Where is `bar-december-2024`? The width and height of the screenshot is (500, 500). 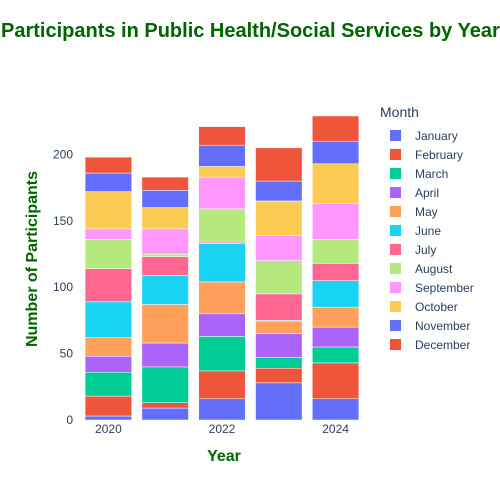
bar-december-2024 is located at coordinates (336, 128).